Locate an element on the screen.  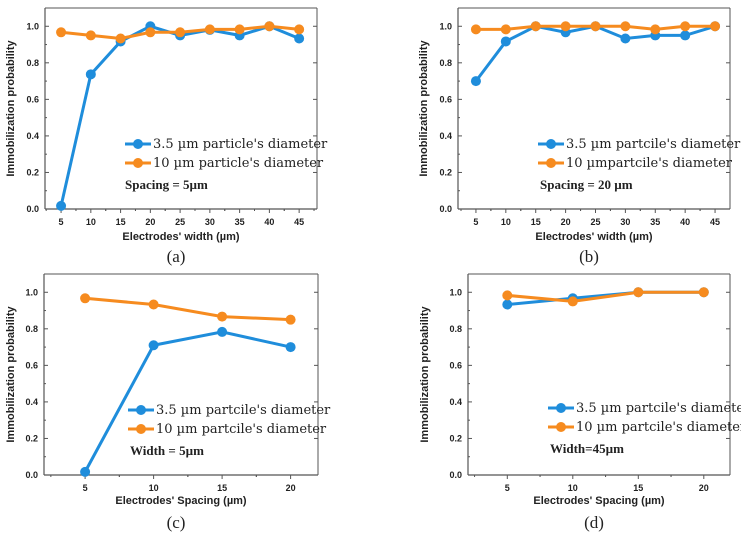
series-line-orange is located at coordinates (187, 309).